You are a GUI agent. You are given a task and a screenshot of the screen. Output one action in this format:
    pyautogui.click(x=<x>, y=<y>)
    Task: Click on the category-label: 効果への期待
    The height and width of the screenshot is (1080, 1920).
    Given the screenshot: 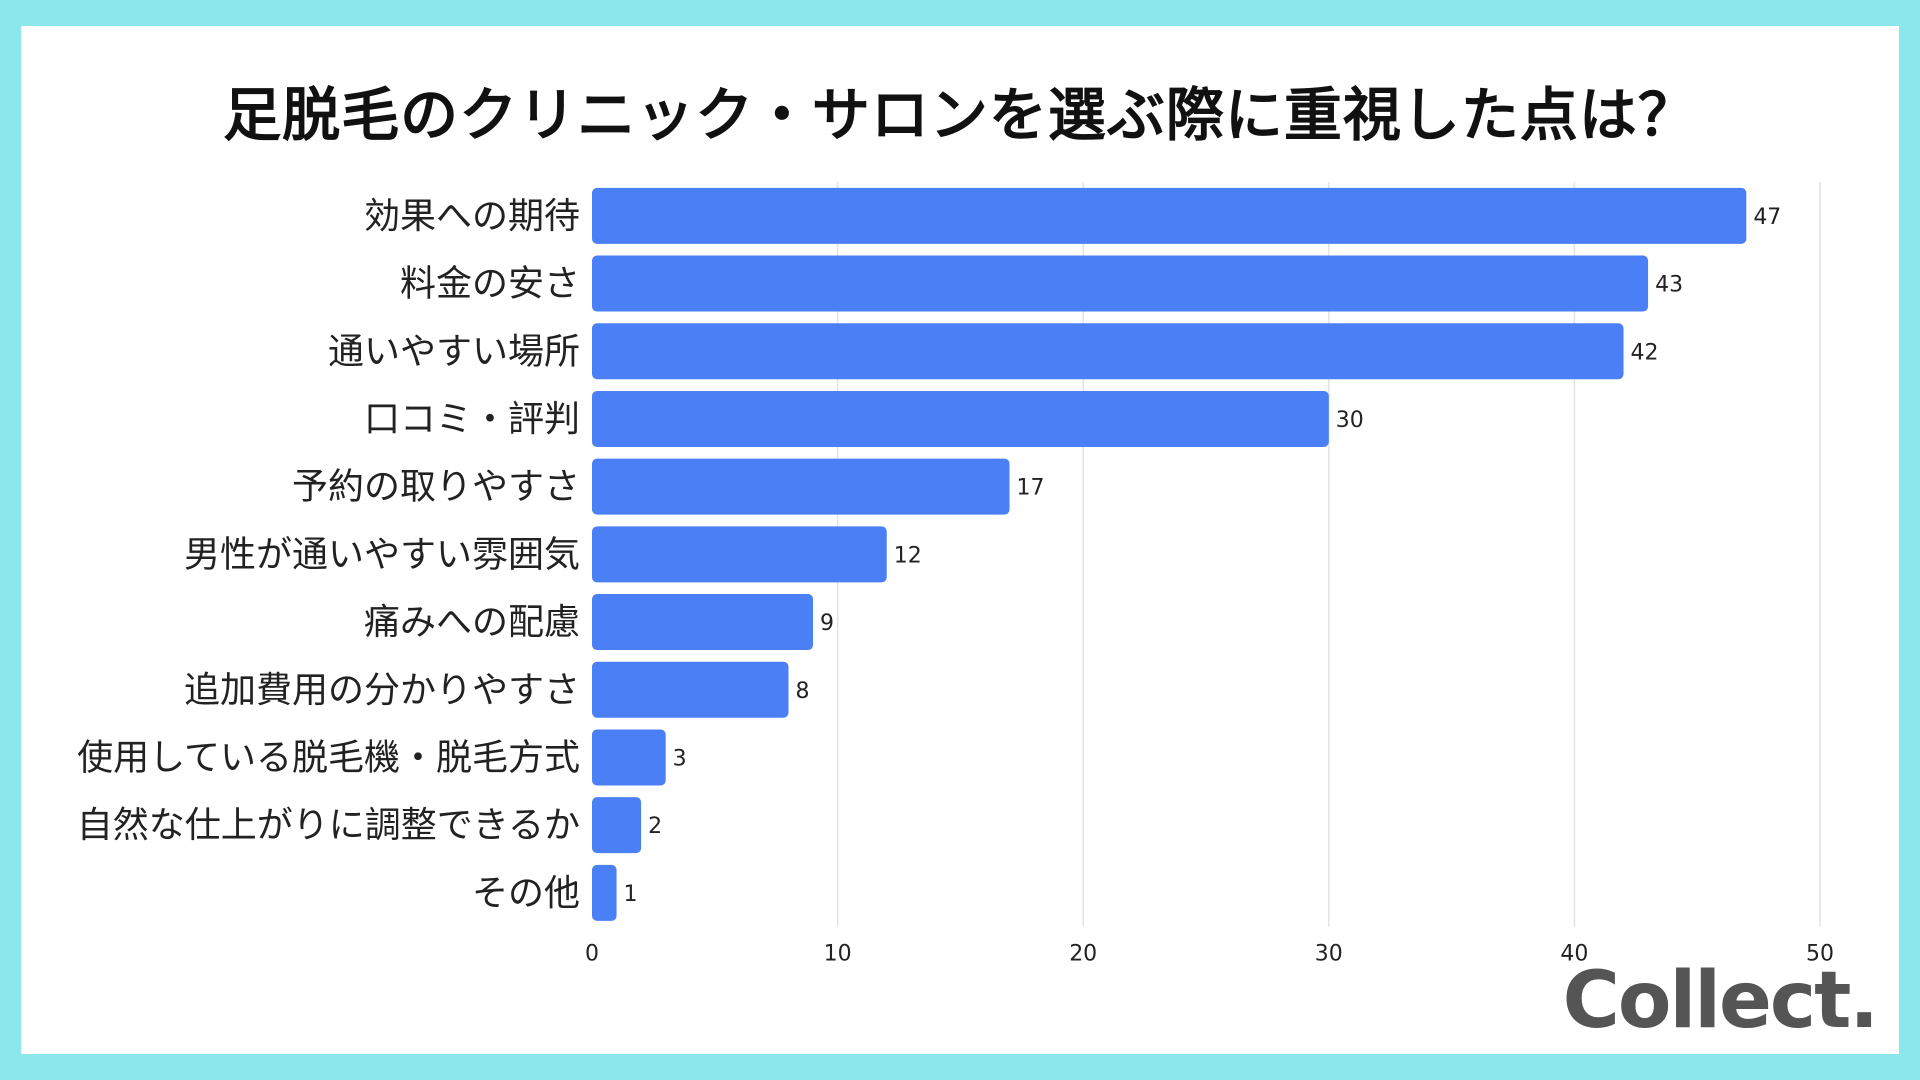 What is the action you would take?
    pyautogui.click(x=472, y=216)
    